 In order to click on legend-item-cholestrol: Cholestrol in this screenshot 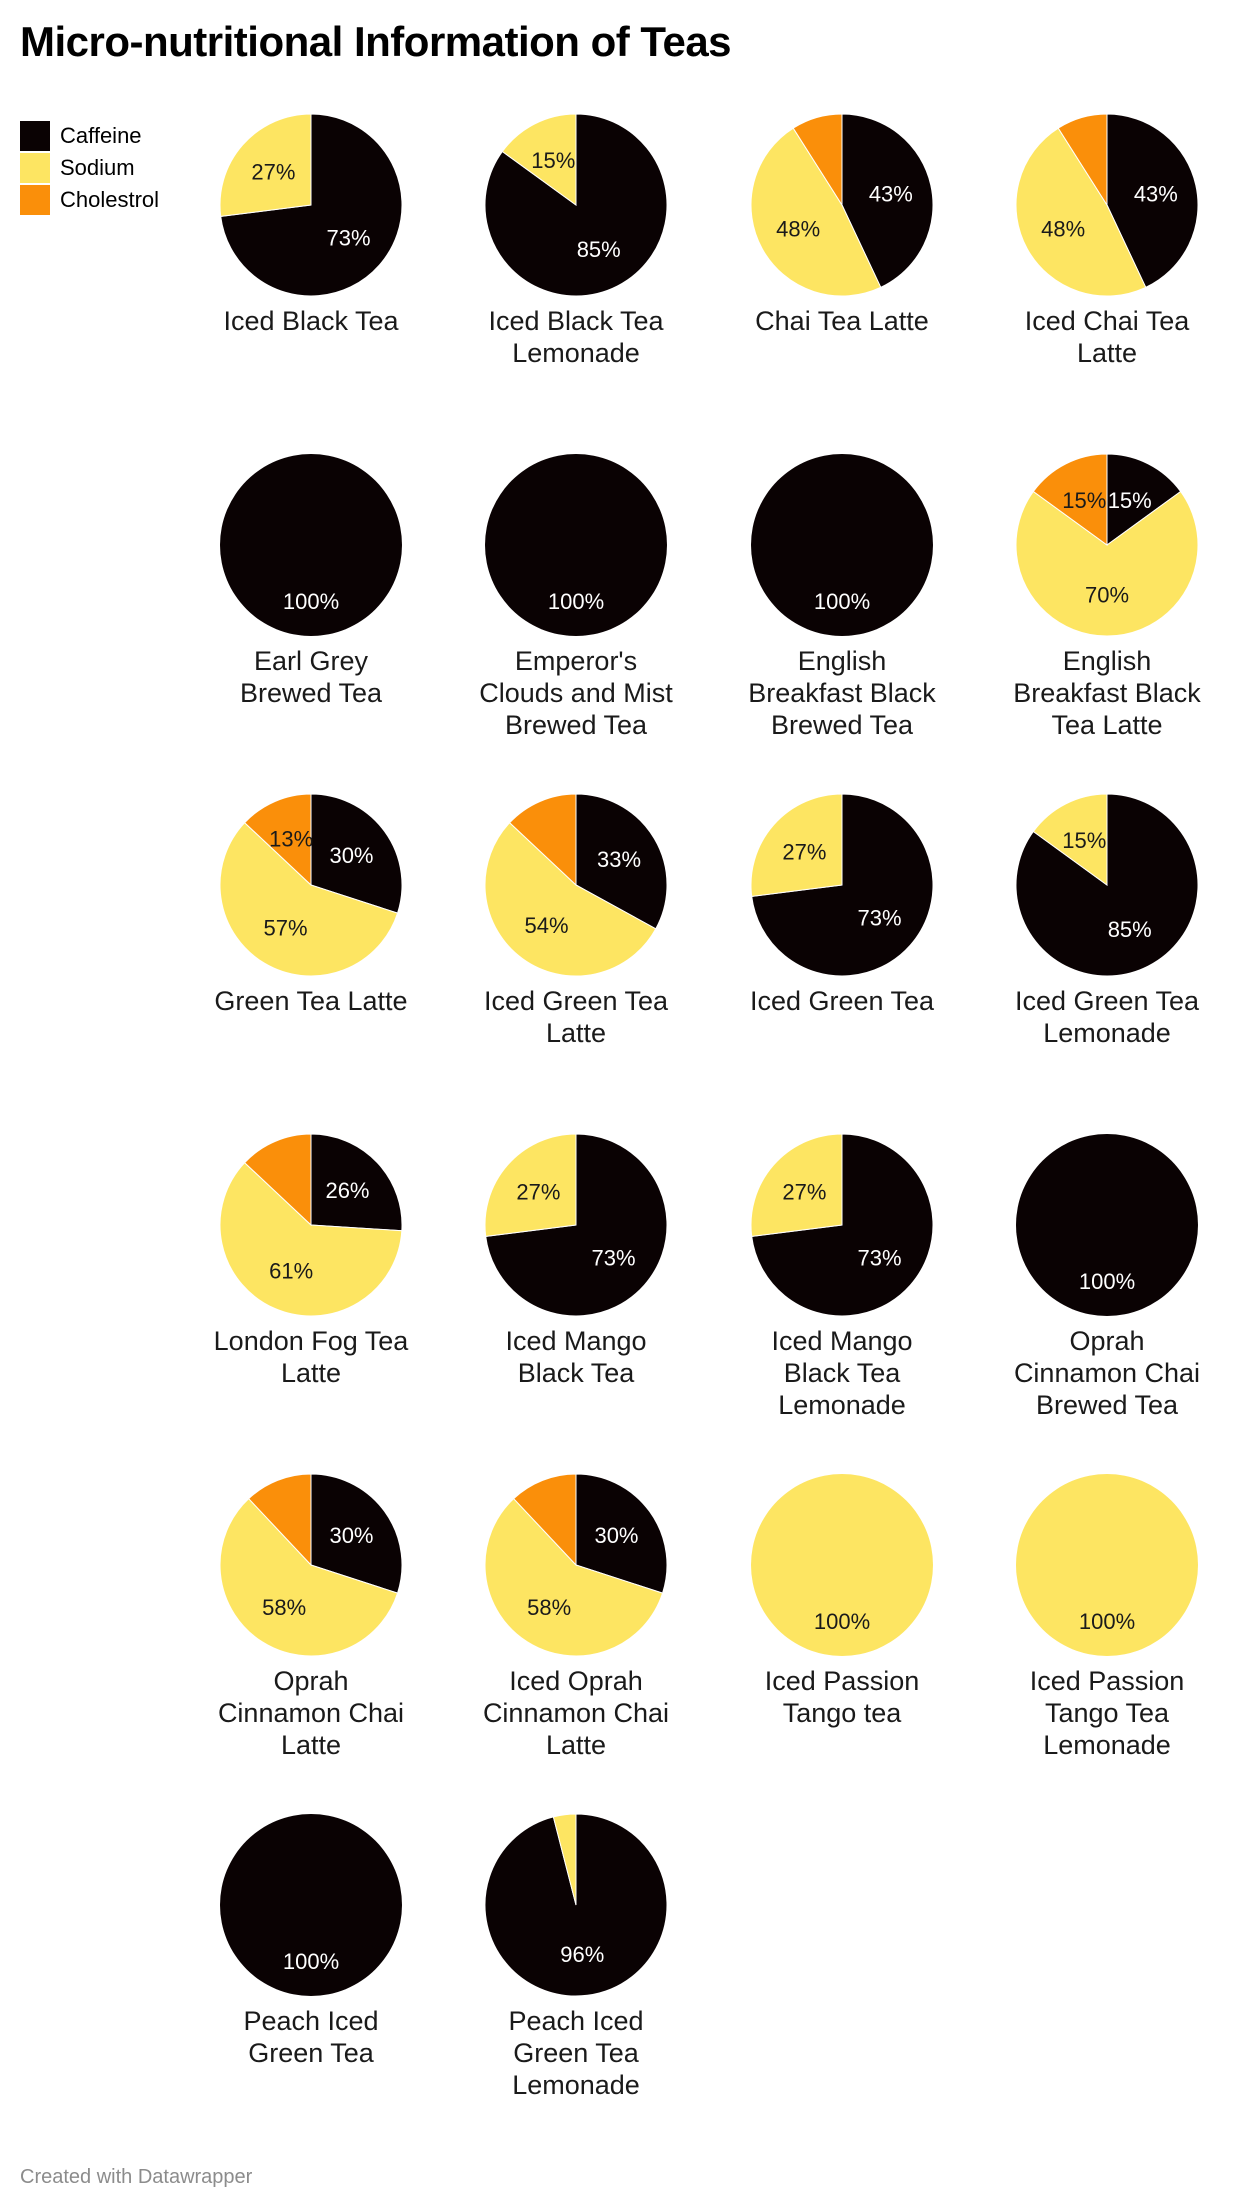, I will do `click(89, 200)`.